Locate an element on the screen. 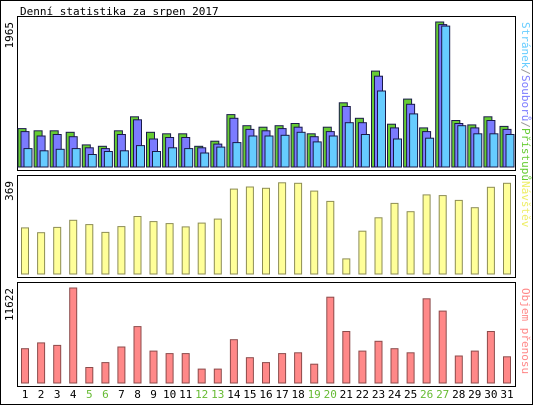 The height and width of the screenshot is (405, 533). x-tick-label: 17 is located at coordinates (281, 394).